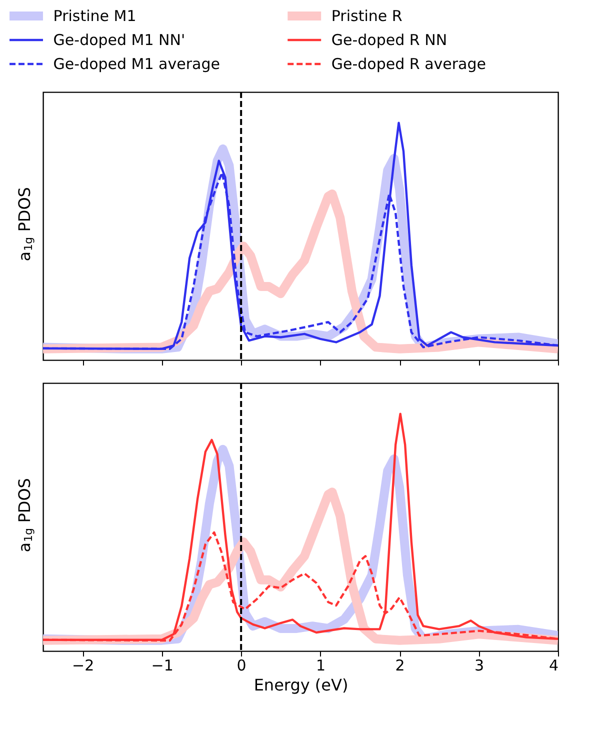 This screenshot has width=591, height=736. I want to click on x-tick-label: −1, so click(162, 665).